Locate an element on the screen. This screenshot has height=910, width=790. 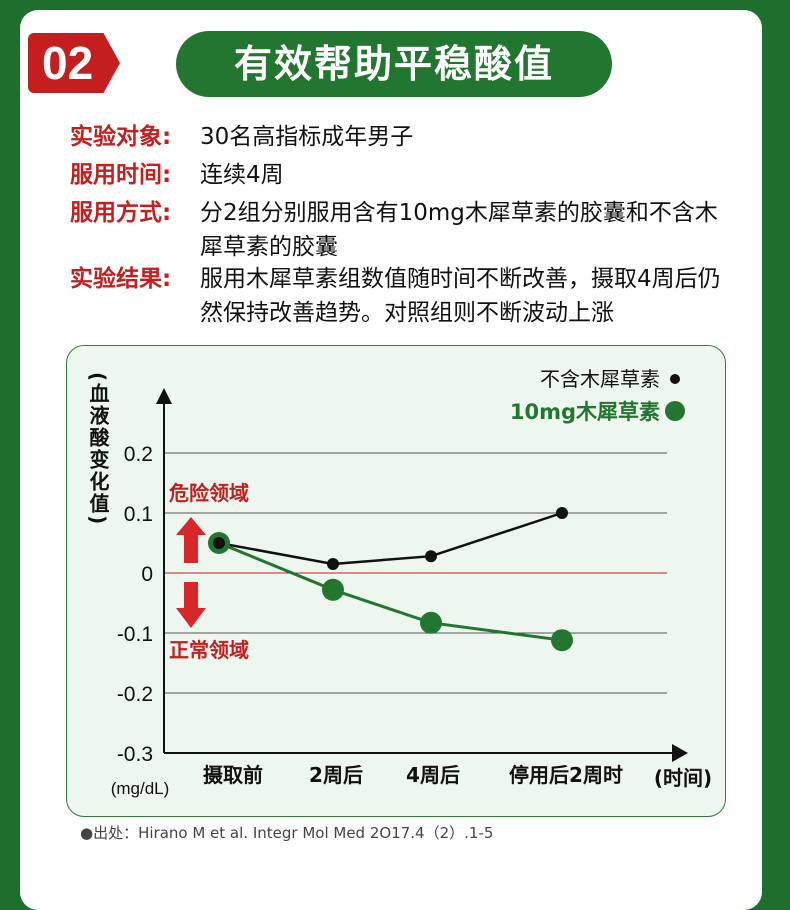
y-tick-label: -0.2 is located at coordinates (135, 694).